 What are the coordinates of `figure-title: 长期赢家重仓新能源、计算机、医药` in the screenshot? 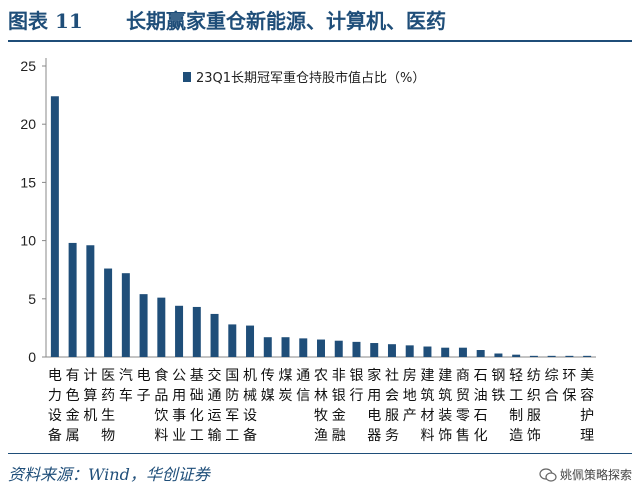 It's located at (286, 21).